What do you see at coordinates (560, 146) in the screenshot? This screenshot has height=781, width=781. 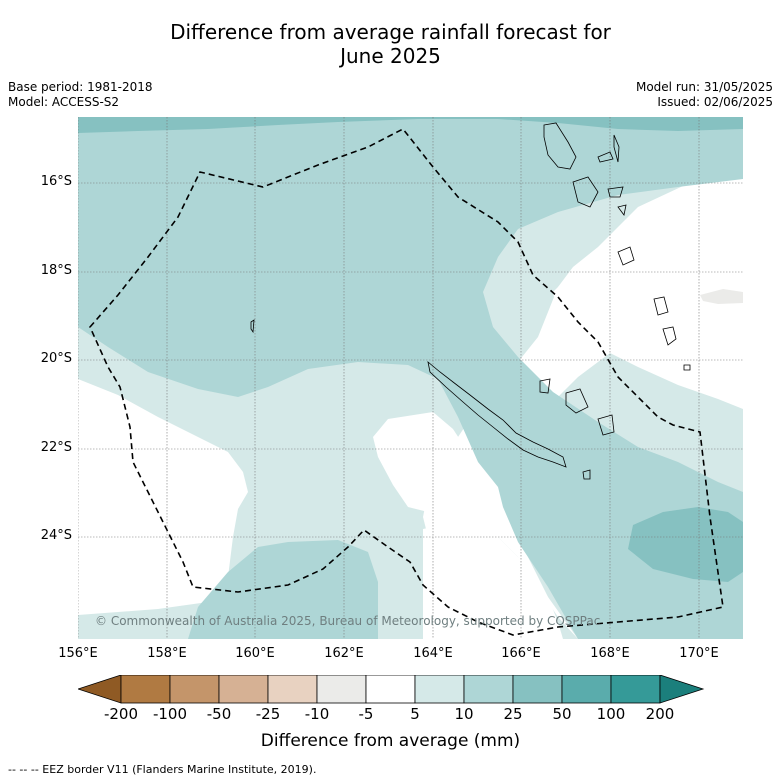 I see `vanuatu-north-coast` at bounding box center [560, 146].